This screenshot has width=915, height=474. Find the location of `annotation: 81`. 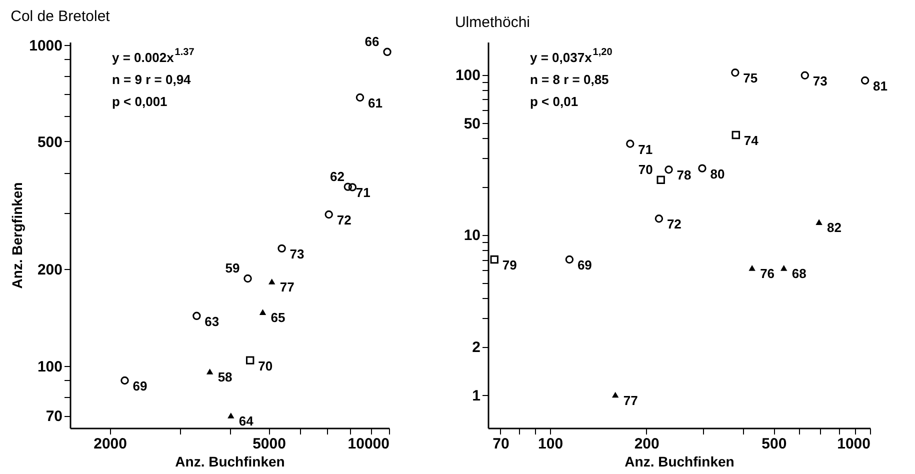

annotation: 81 is located at coordinates (880, 86).